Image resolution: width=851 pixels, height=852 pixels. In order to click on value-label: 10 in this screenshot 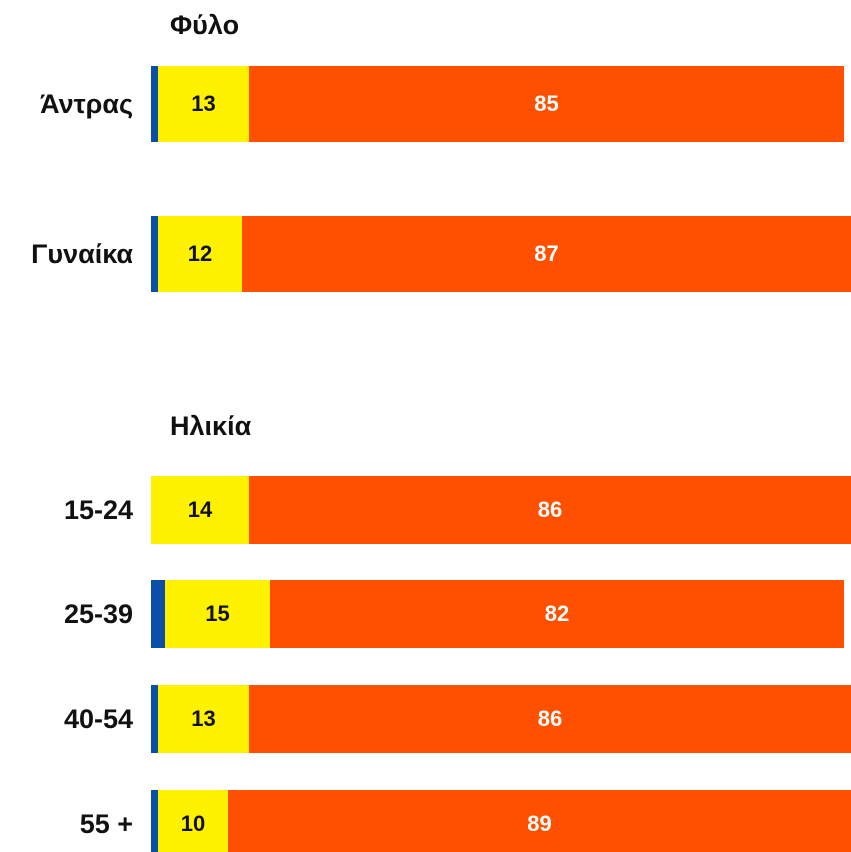, I will do `click(193, 823)`.